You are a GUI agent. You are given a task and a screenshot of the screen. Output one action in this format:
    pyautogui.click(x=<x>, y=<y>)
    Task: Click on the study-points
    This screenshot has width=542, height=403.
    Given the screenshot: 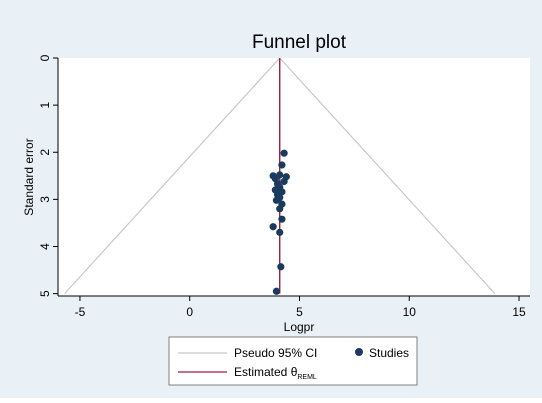 What is the action you would take?
    pyautogui.click(x=279, y=222)
    